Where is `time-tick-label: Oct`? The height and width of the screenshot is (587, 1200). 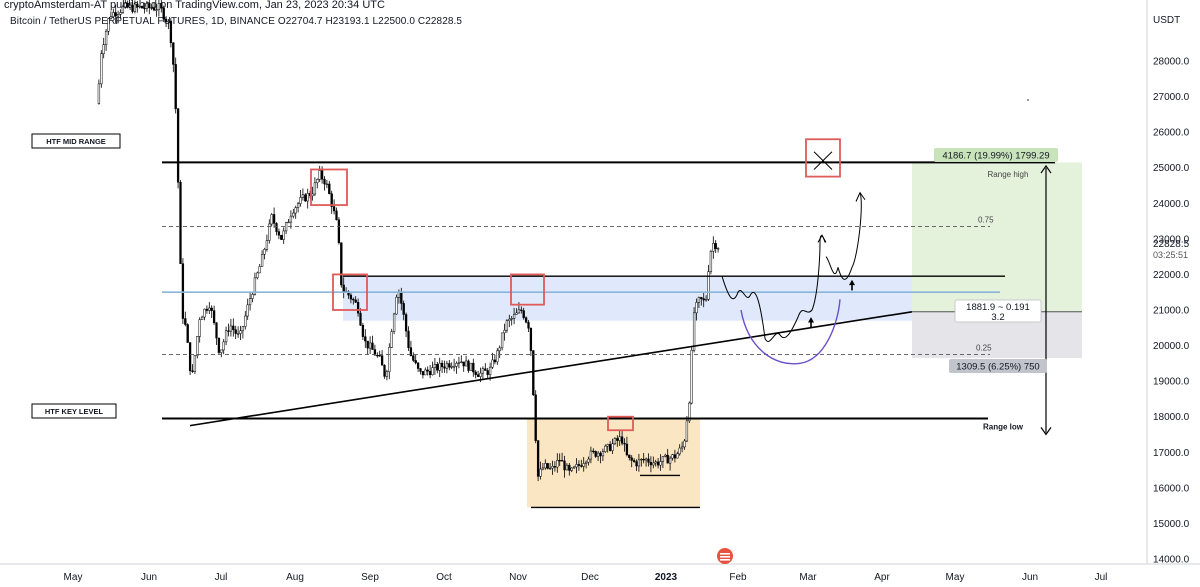
time-tick-label: Oct is located at coordinates (444, 577).